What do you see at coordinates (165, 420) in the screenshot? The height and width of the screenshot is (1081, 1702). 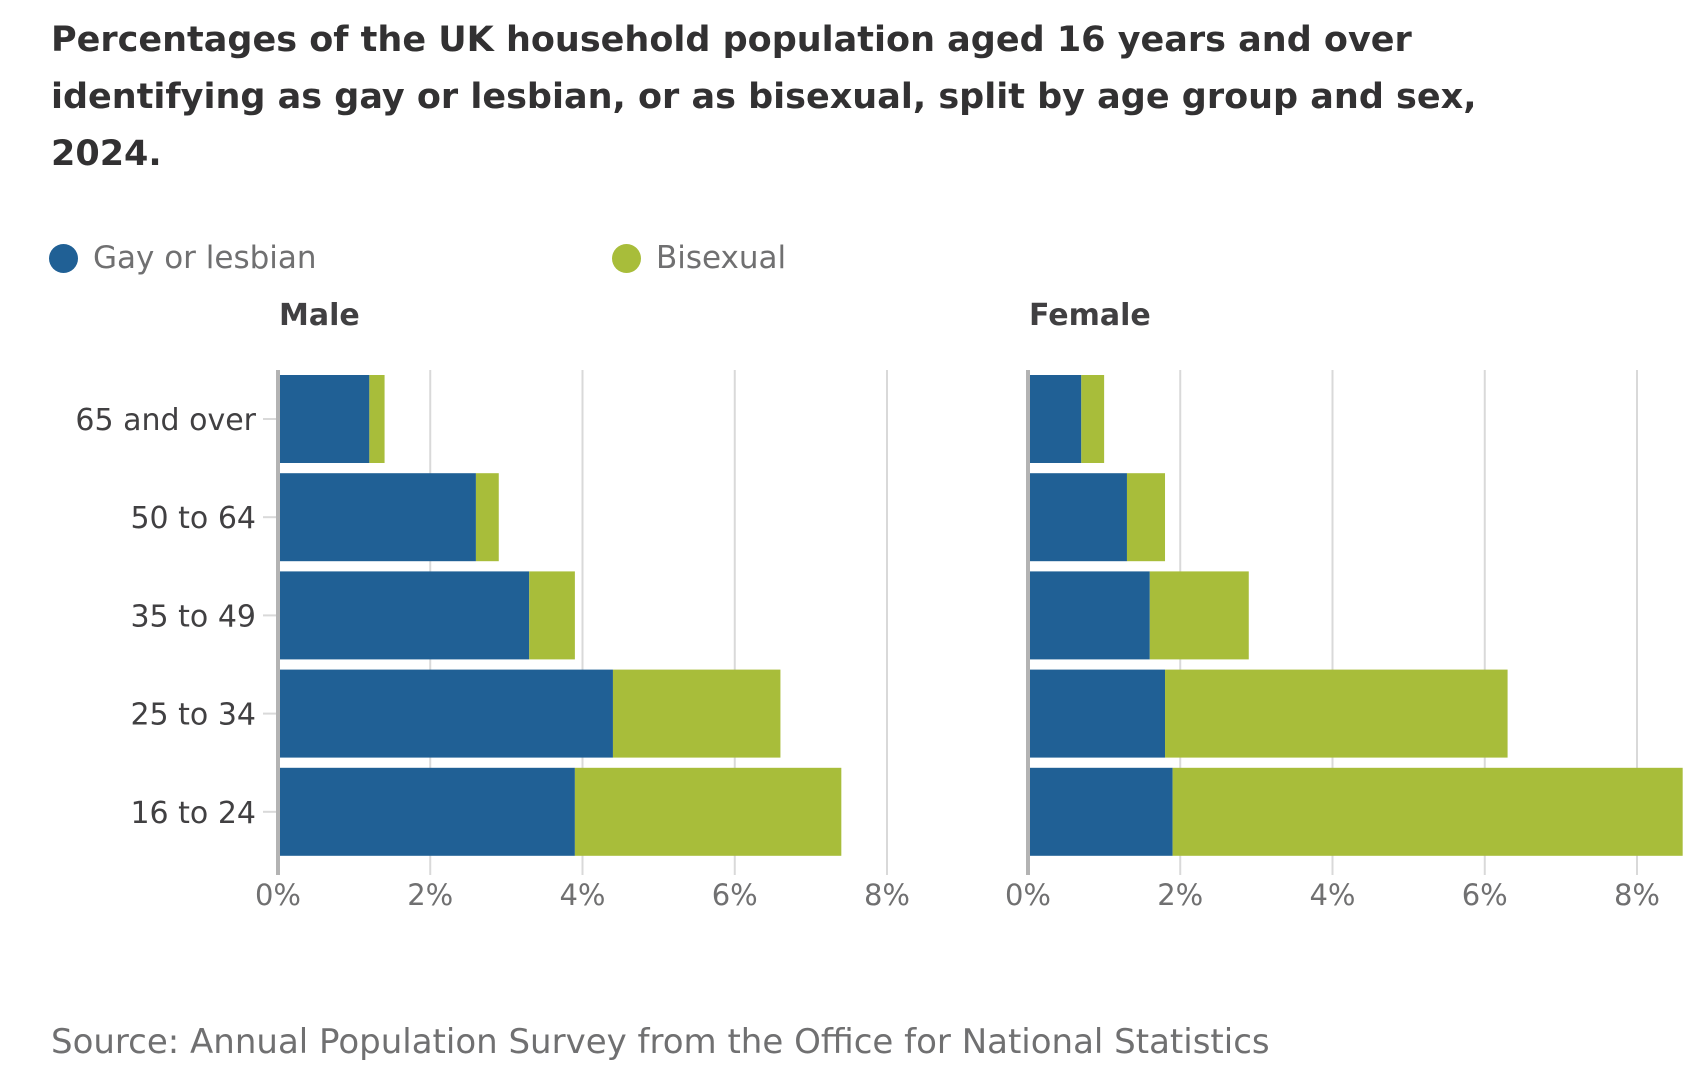 I see `category-label: 65 and over` at bounding box center [165, 420].